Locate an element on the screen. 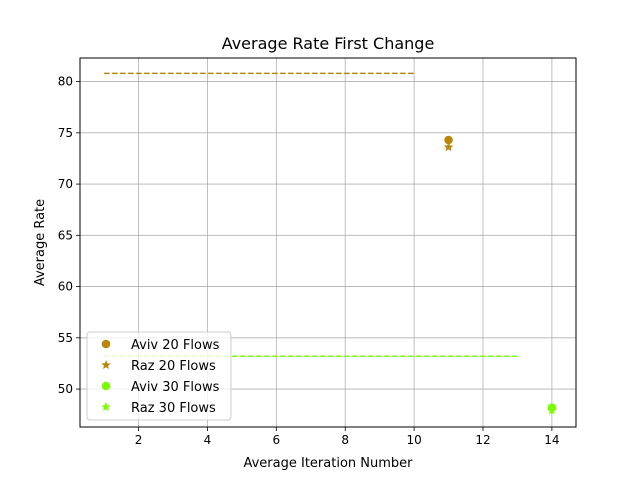 This screenshot has height=480, width=640. legend-label: Aviv 30 Flows is located at coordinates (175, 387).